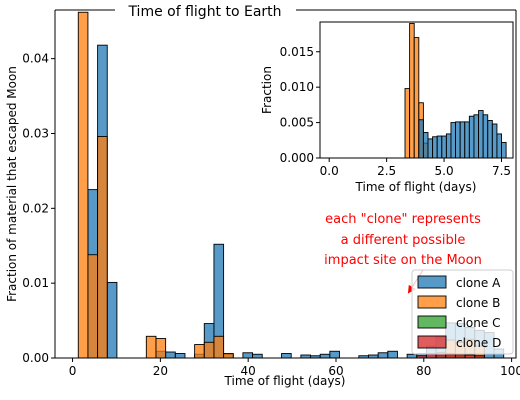 This screenshot has height=400, width=520. I want to click on main-x-axis-label: Time of flight (days), so click(285, 381).